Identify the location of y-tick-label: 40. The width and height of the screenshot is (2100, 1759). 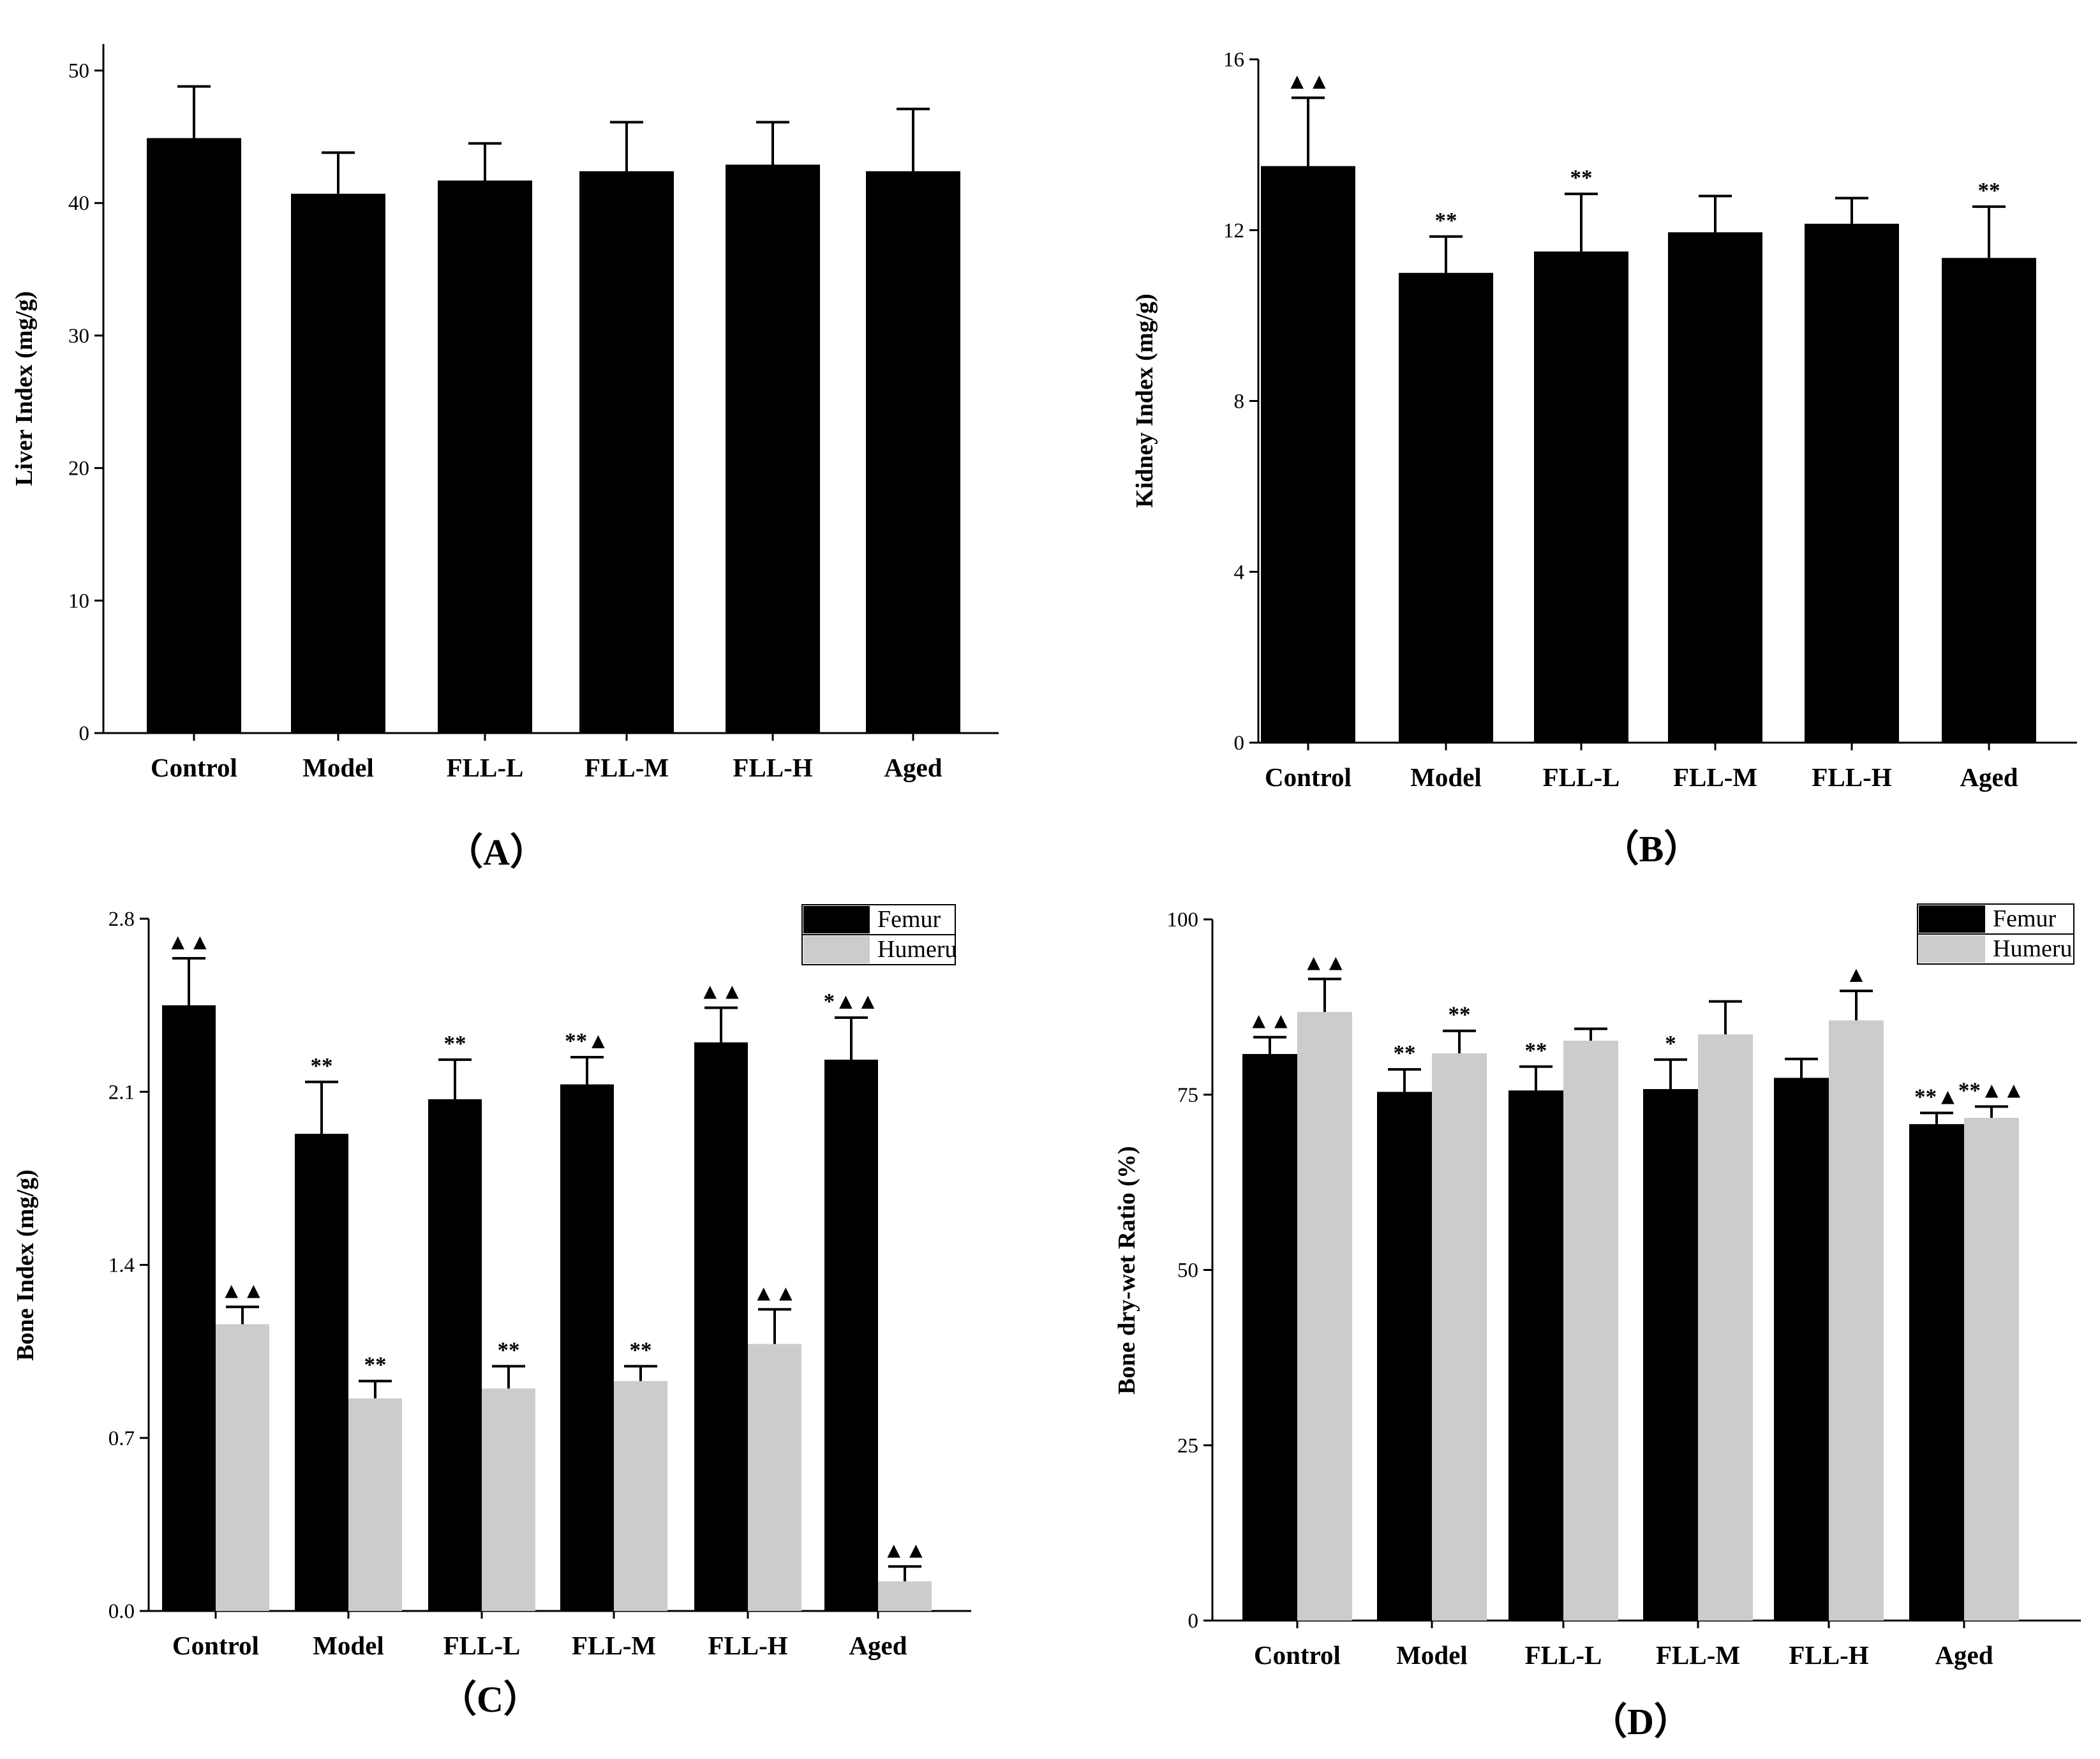
(78, 203).